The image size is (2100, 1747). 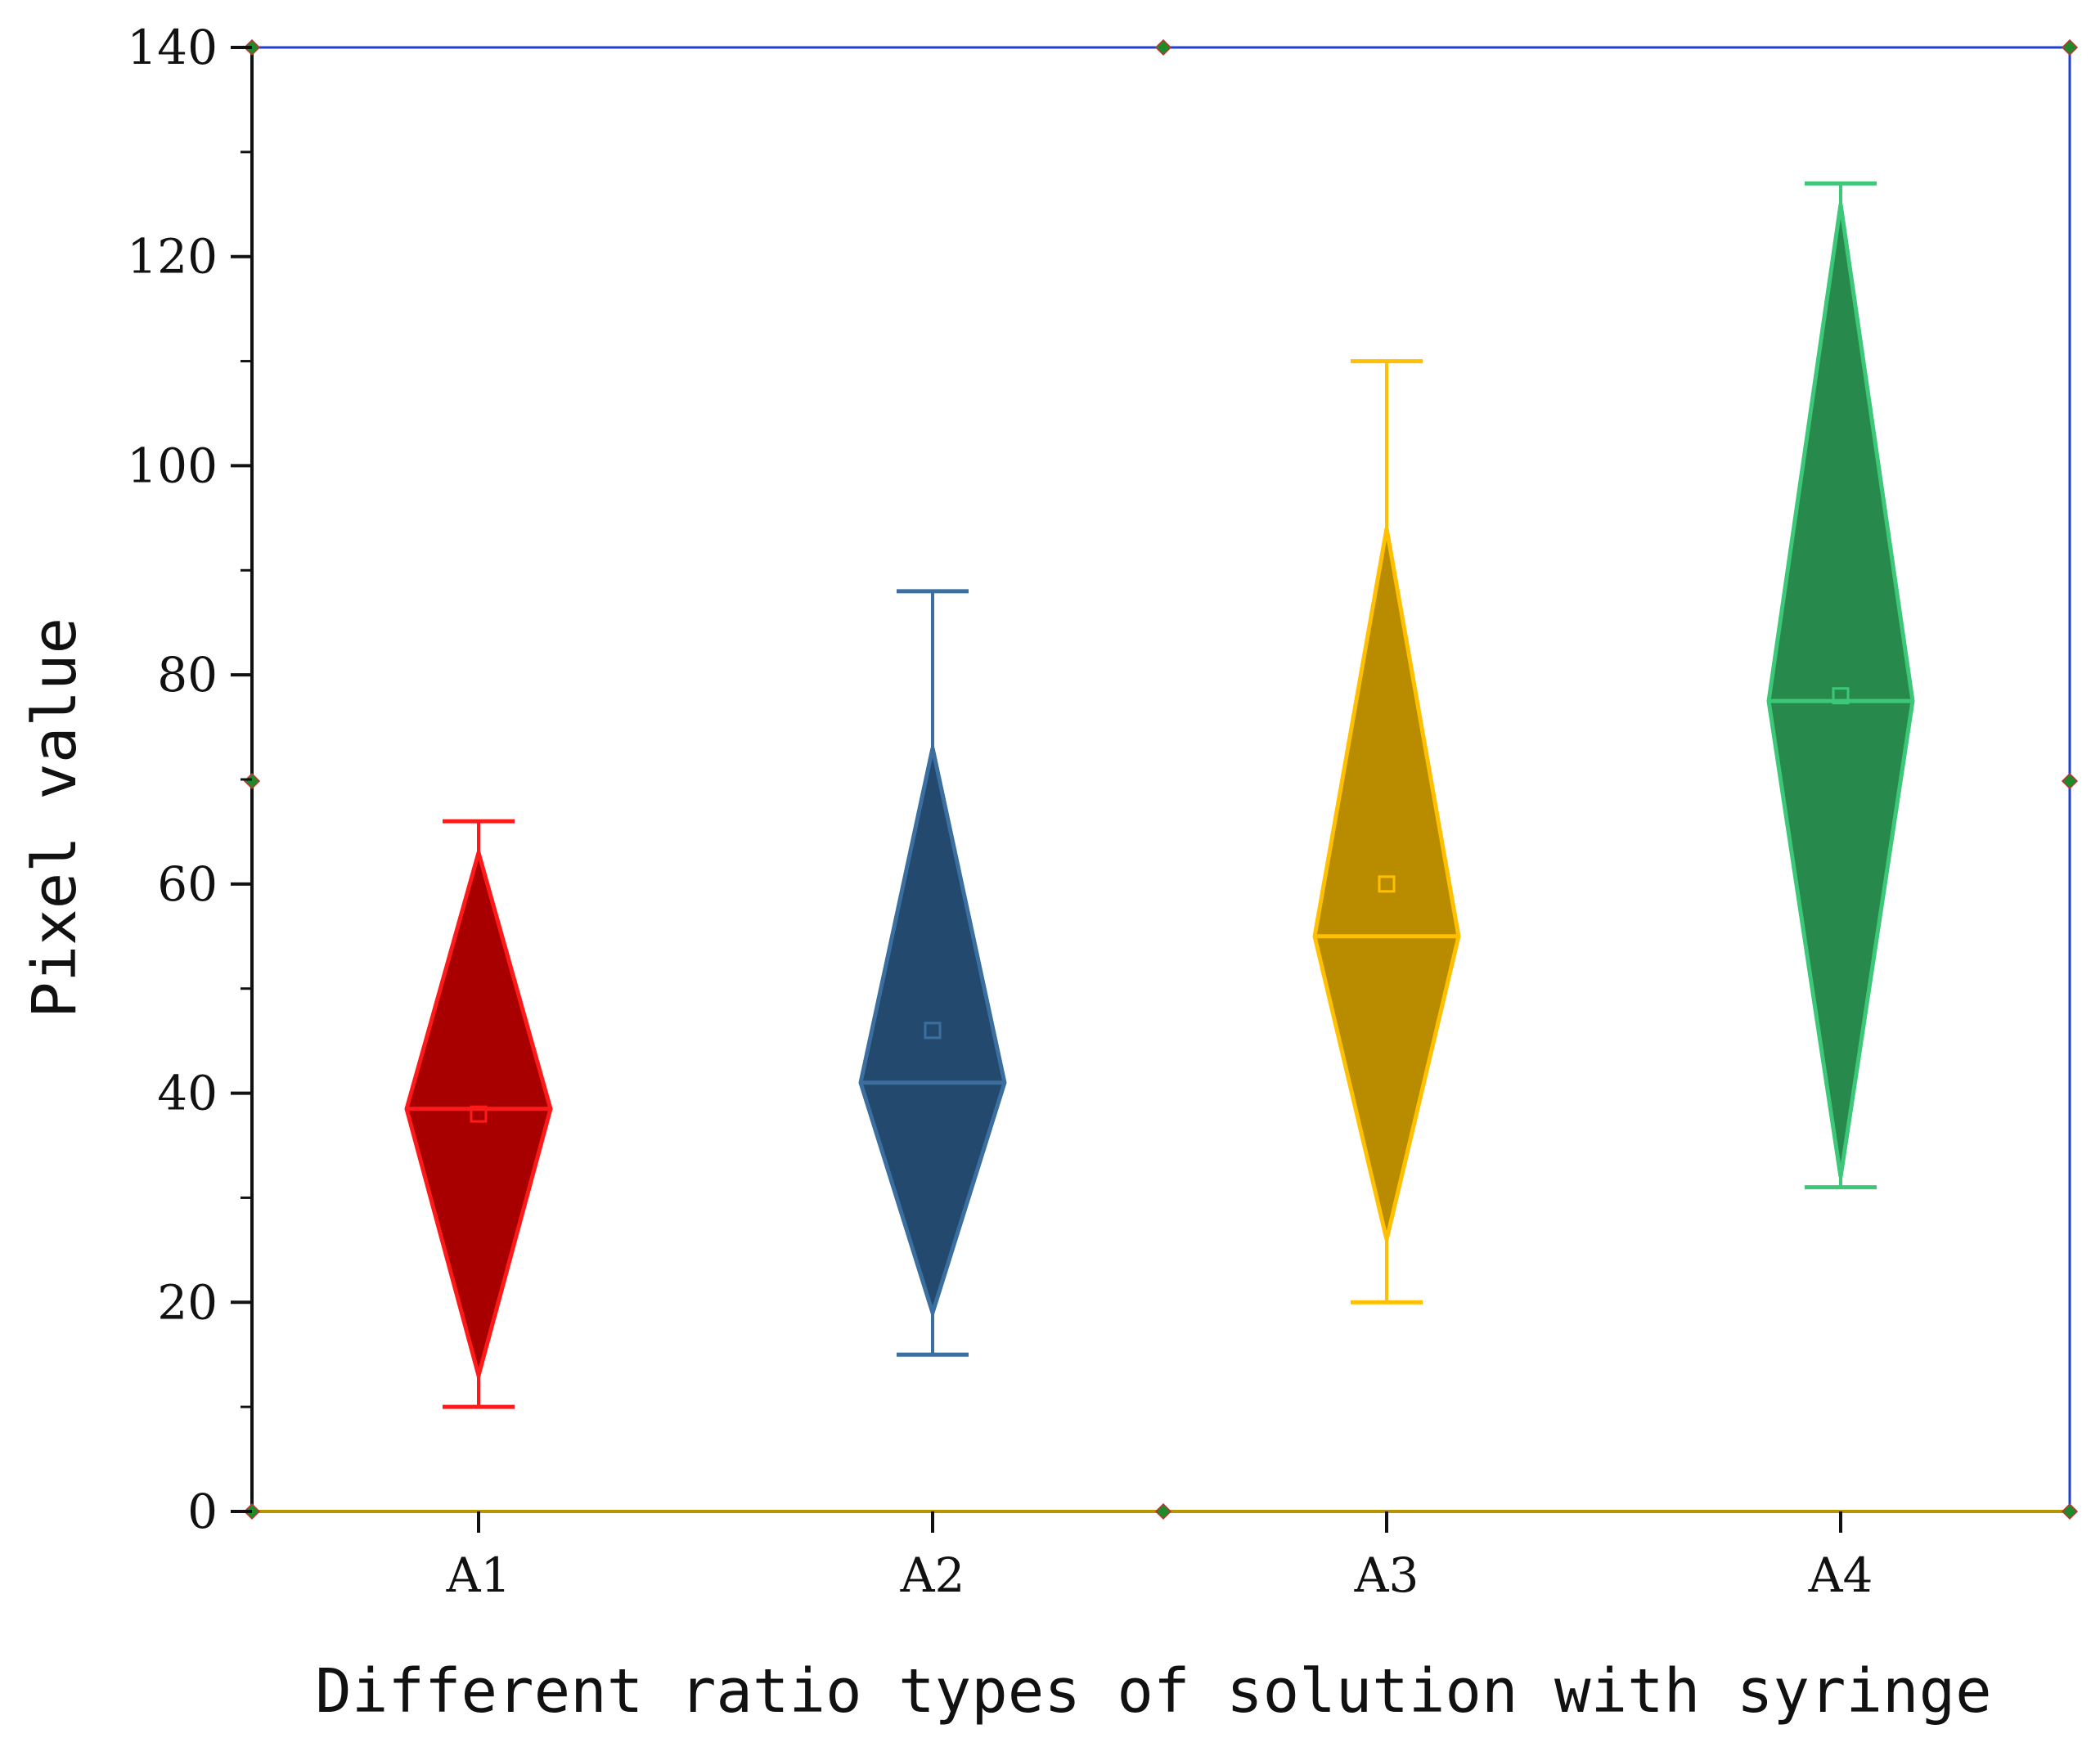 What do you see at coordinates (187, 675) in the screenshot?
I see `y-tick-label: 80` at bounding box center [187, 675].